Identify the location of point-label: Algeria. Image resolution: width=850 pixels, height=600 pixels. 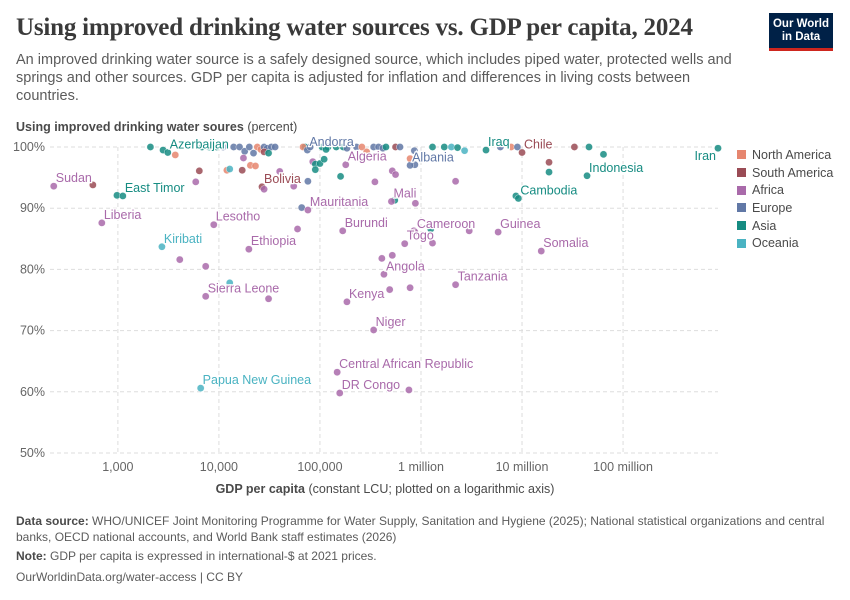
(367, 157).